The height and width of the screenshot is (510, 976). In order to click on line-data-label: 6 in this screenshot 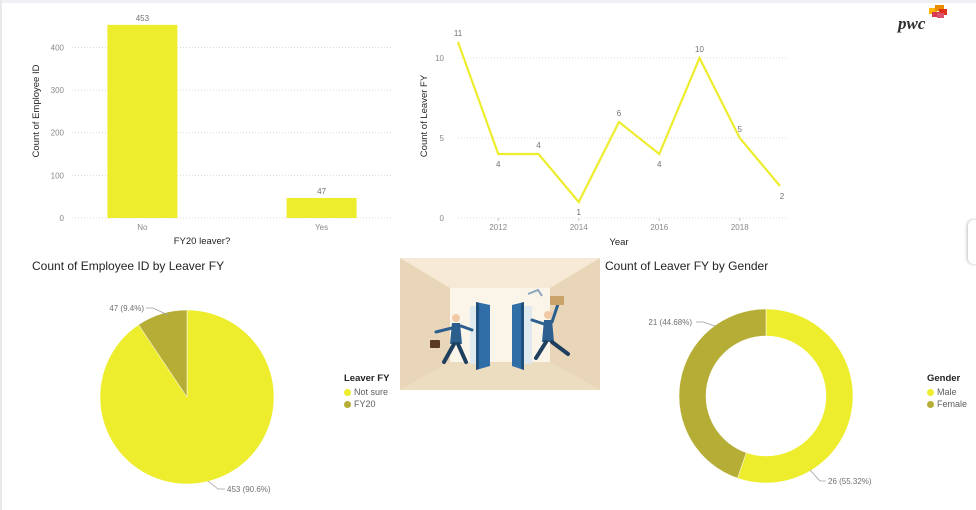, I will do `click(619, 113)`.